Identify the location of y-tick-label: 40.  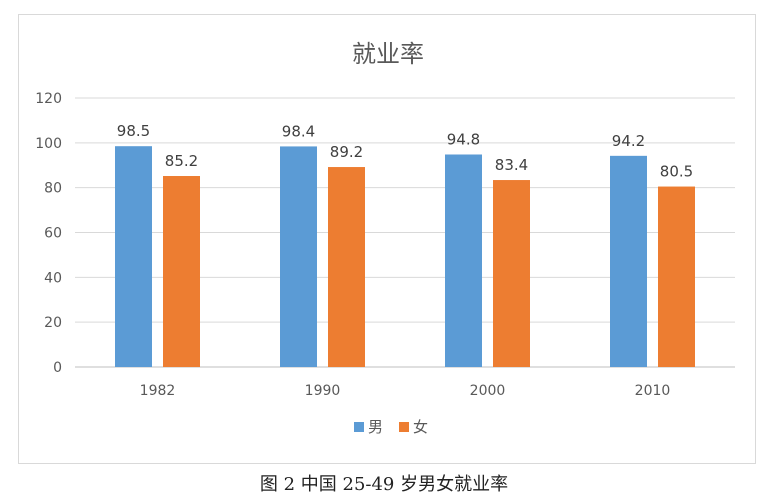
(53, 278).